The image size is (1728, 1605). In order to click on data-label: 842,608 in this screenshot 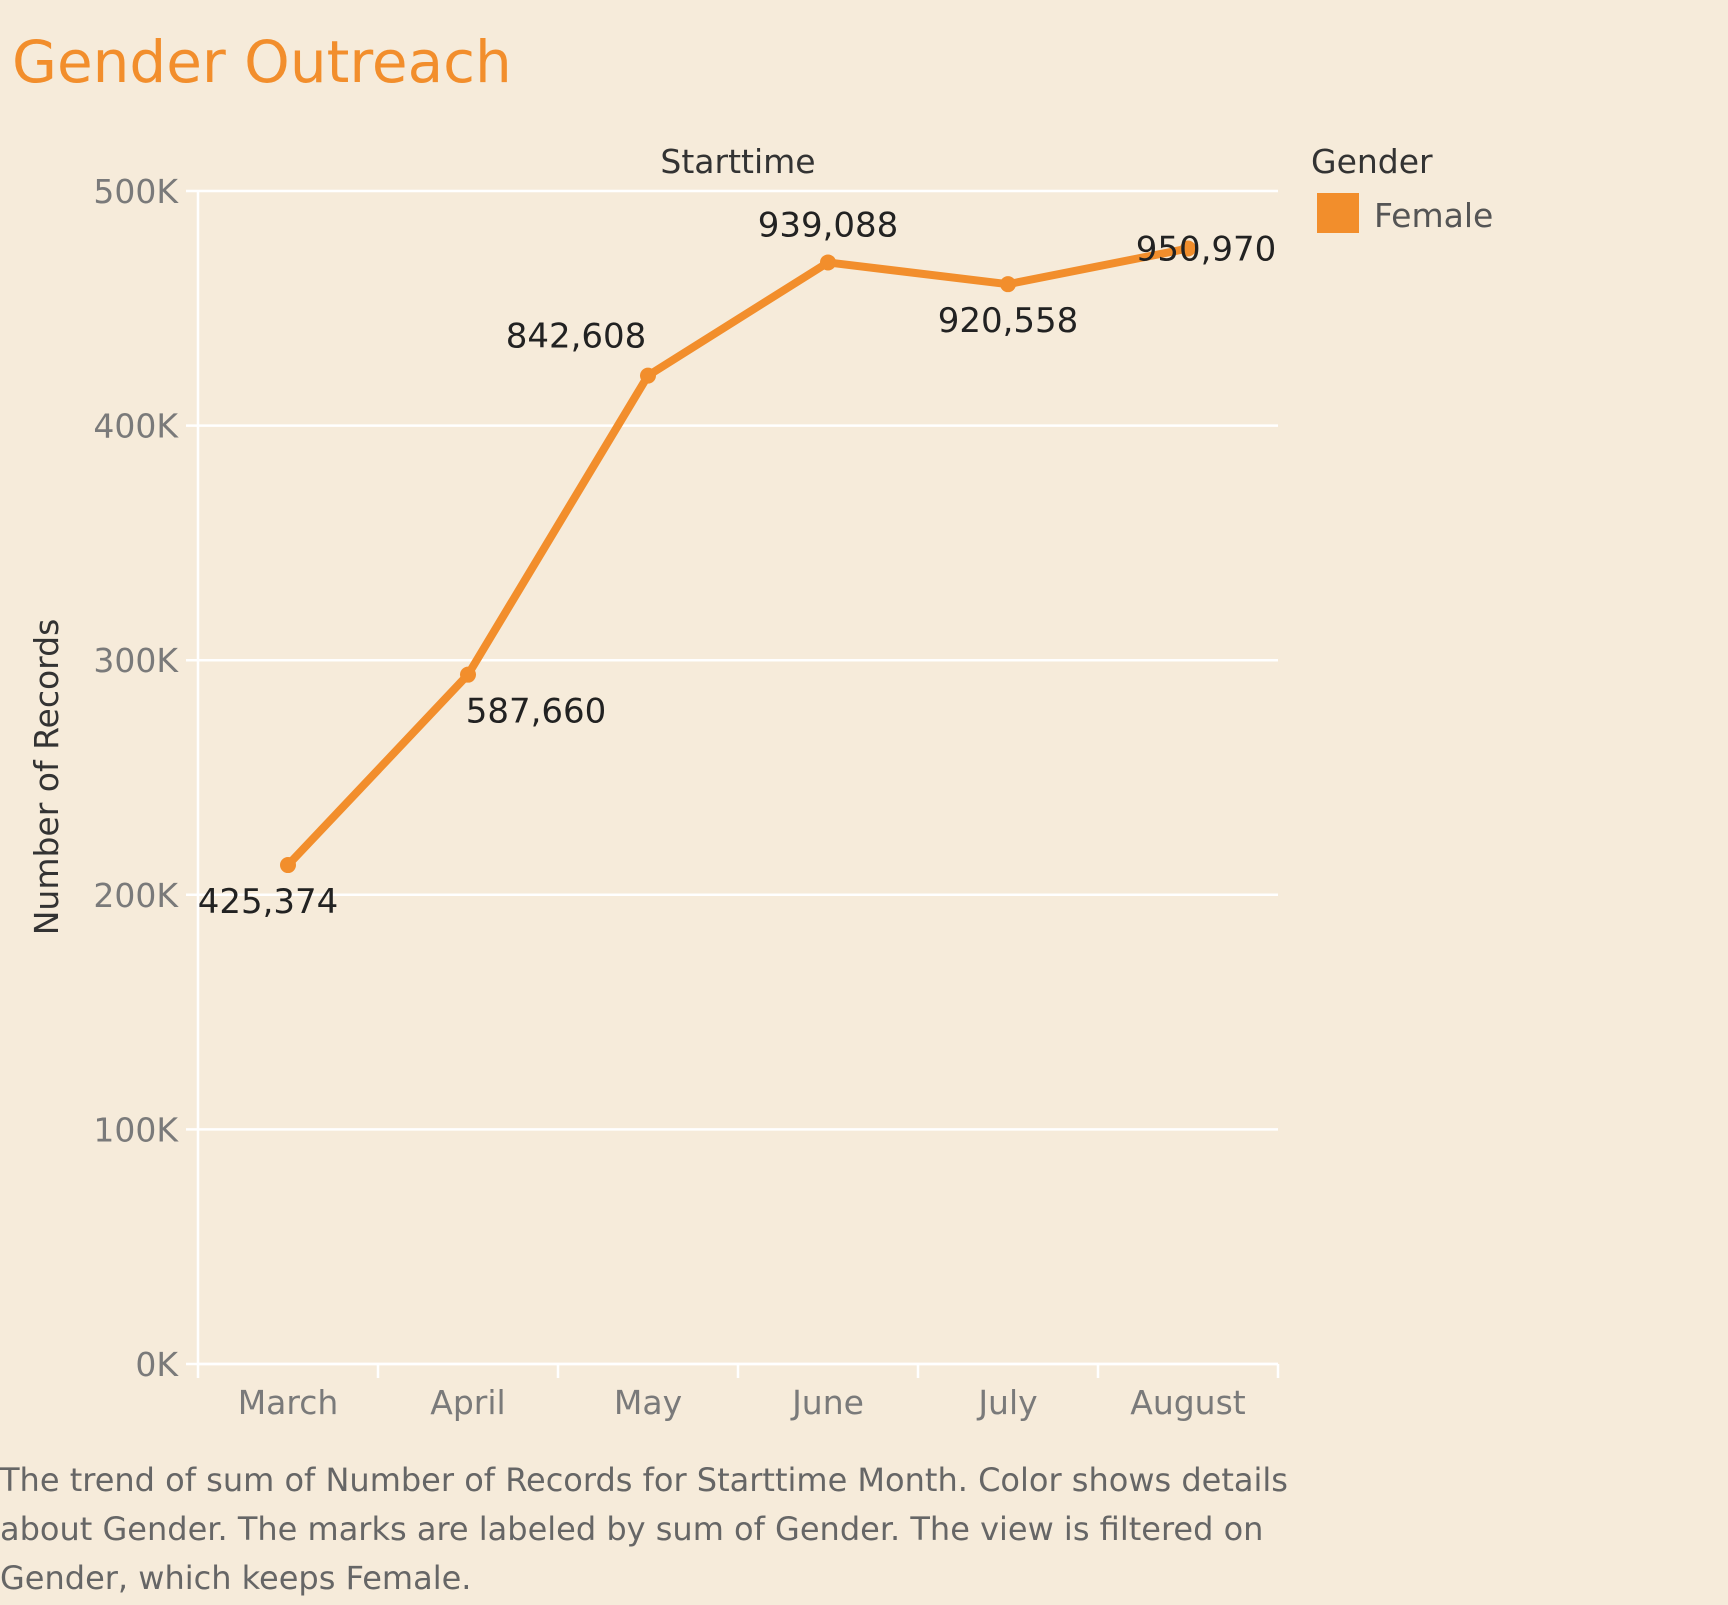, I will do `click(576, 337)`.